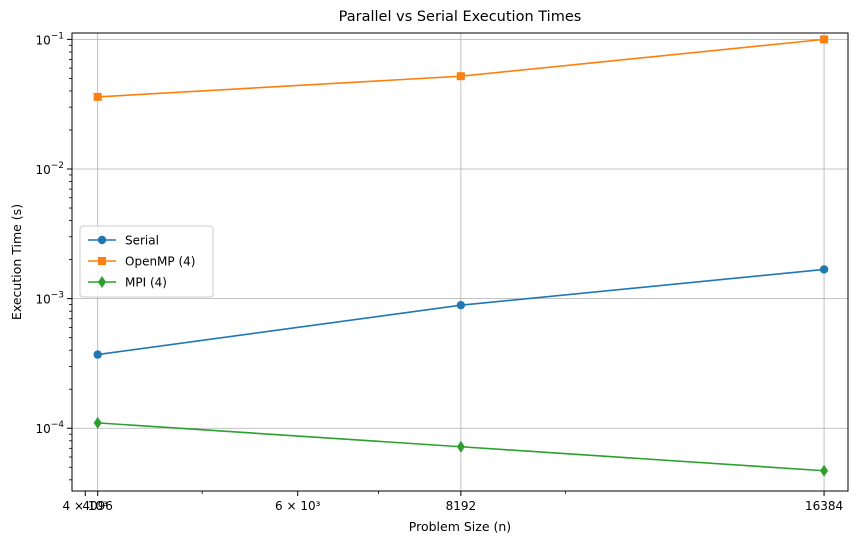 The image size is (857, 547). Describe the element at coordinates (49, 299) in the screenshot. I see `y-tick-label: 10⁻³` at that location.